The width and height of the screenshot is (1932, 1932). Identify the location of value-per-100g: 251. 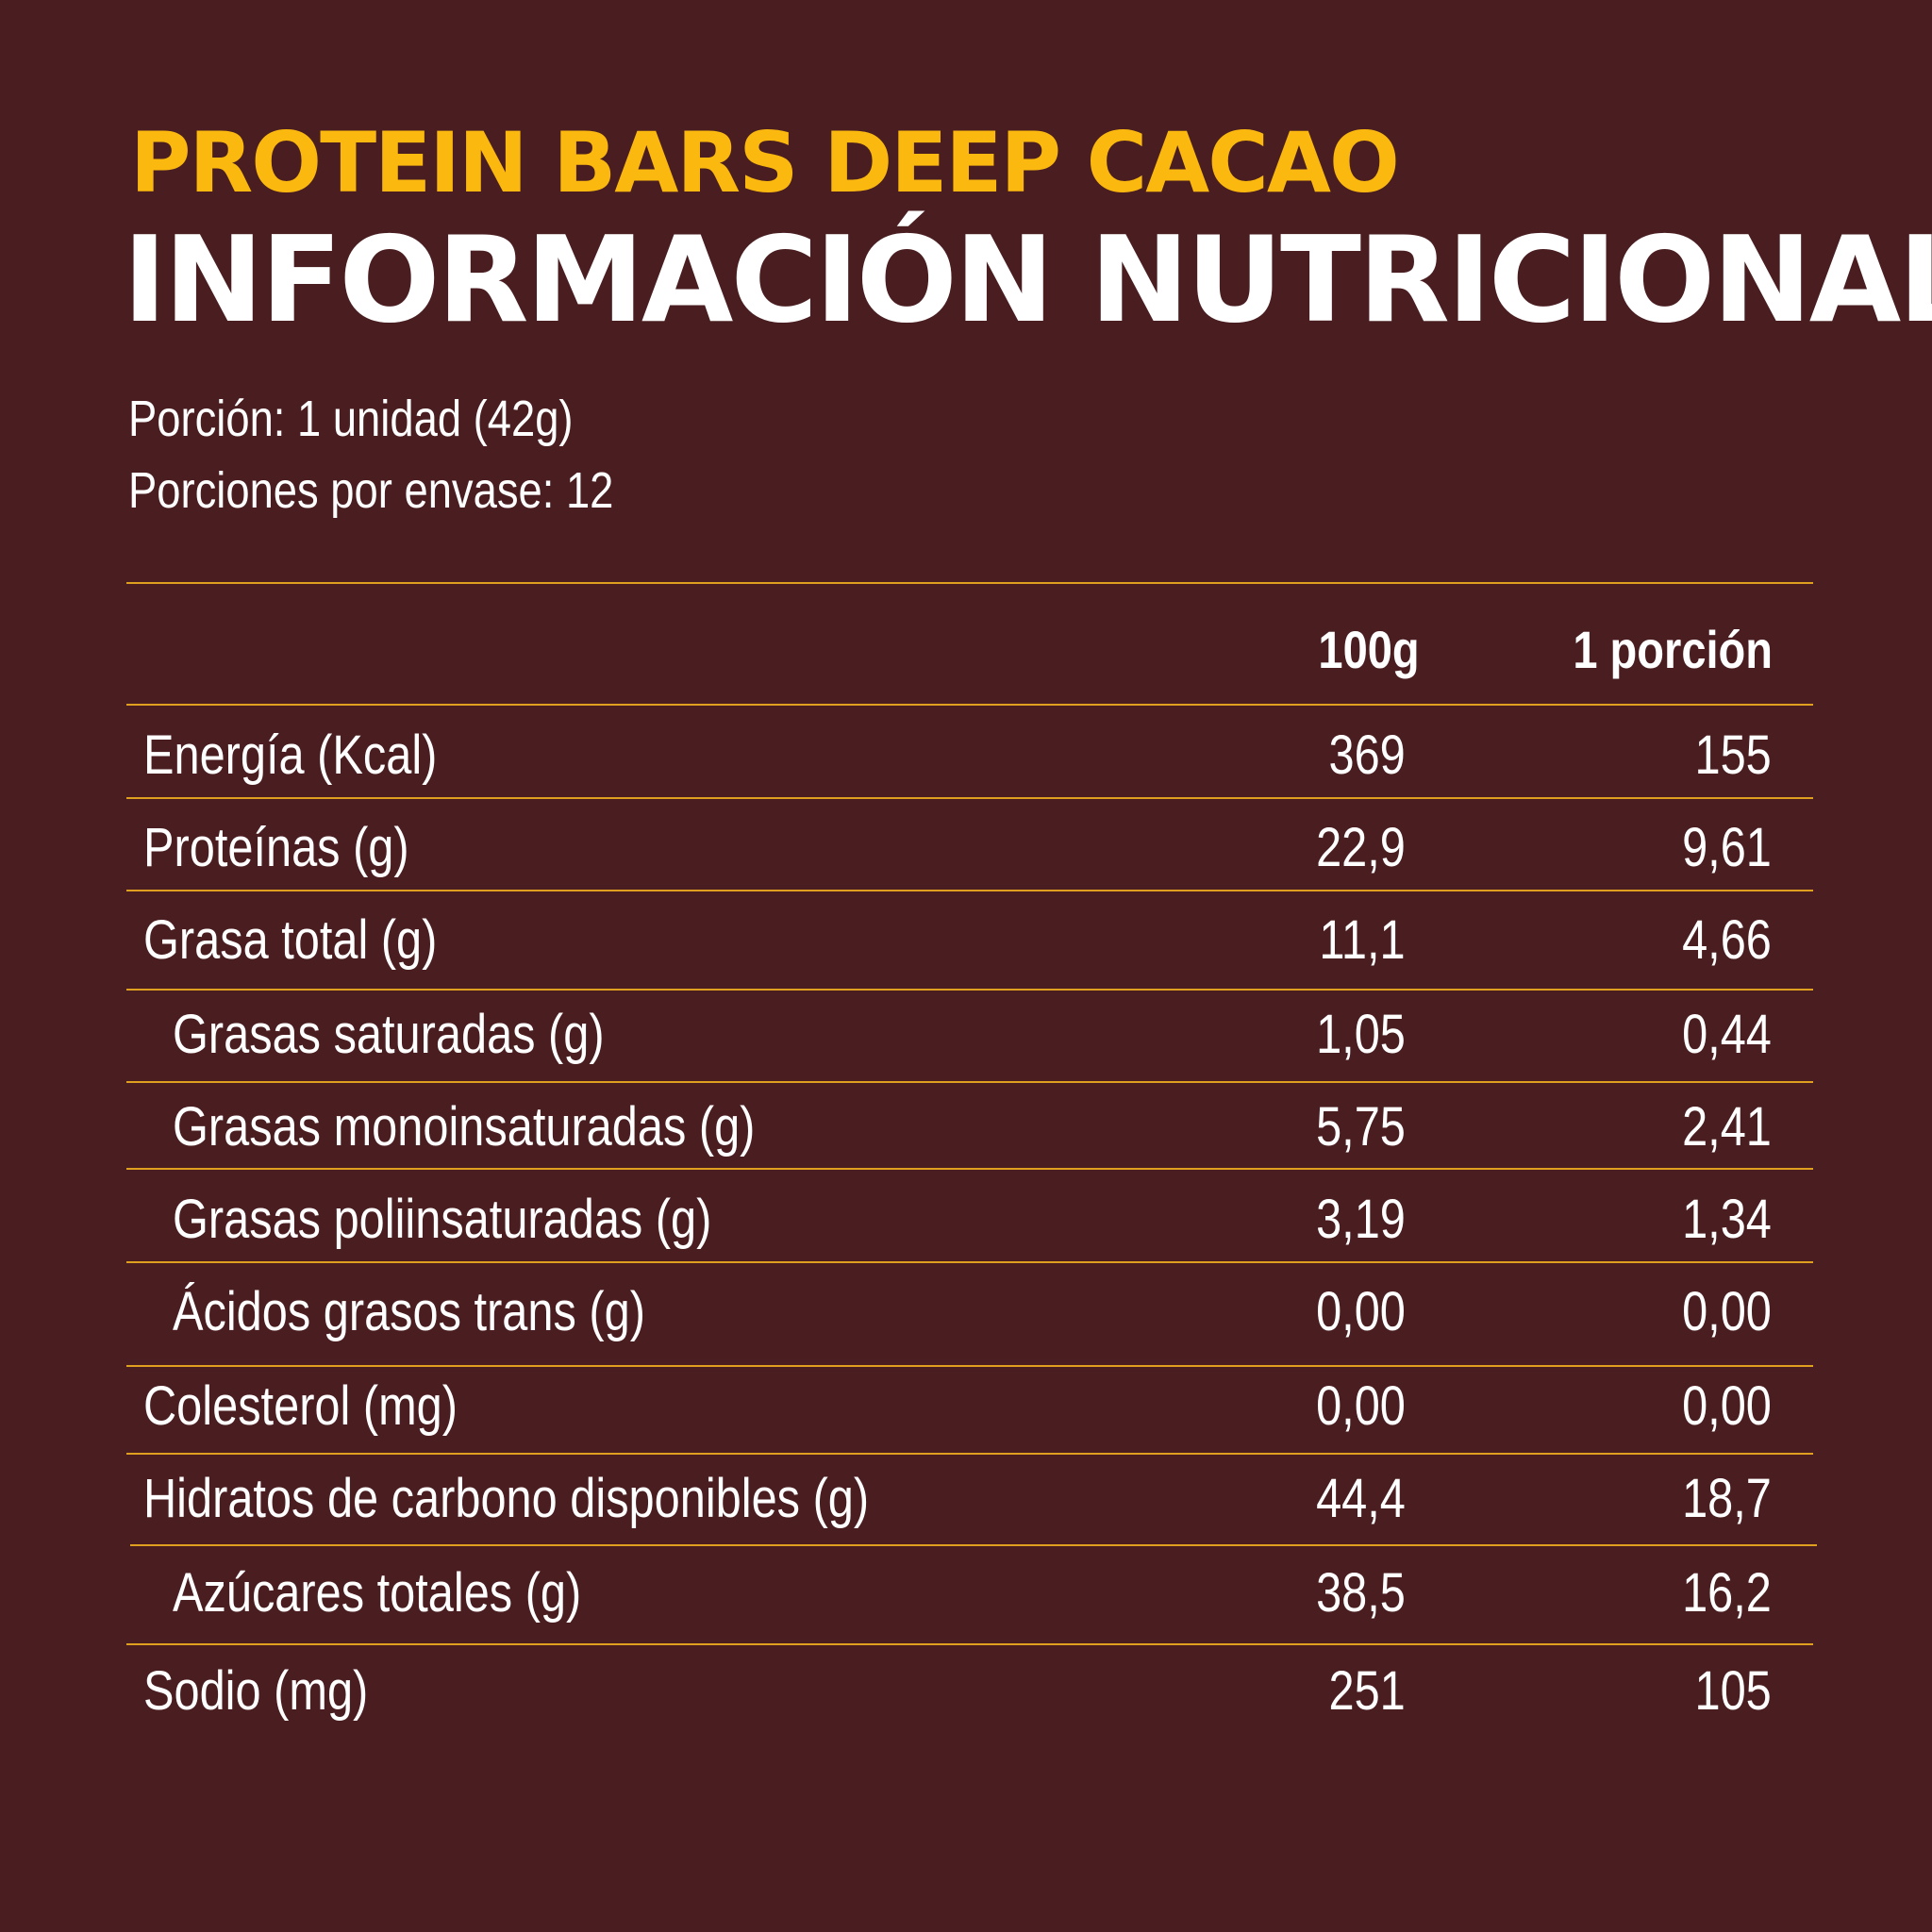
(1367, 1691).